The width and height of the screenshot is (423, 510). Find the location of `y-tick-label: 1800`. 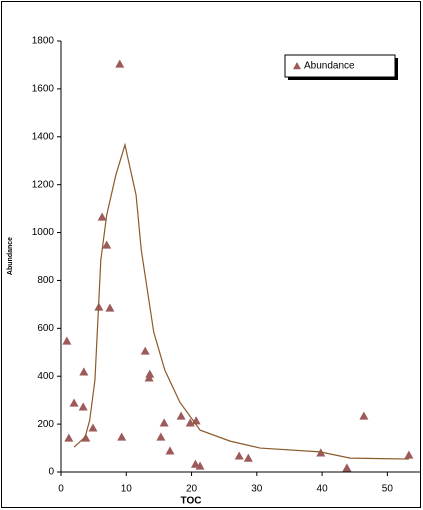

y-tick-label: 1800 is located at coordinates (43, 41).